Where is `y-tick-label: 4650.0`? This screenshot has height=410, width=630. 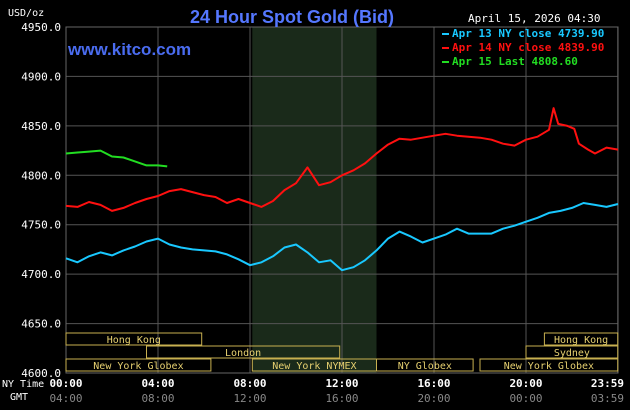 y-tick-label: 4650.0 is located at coordinates (41, 324).